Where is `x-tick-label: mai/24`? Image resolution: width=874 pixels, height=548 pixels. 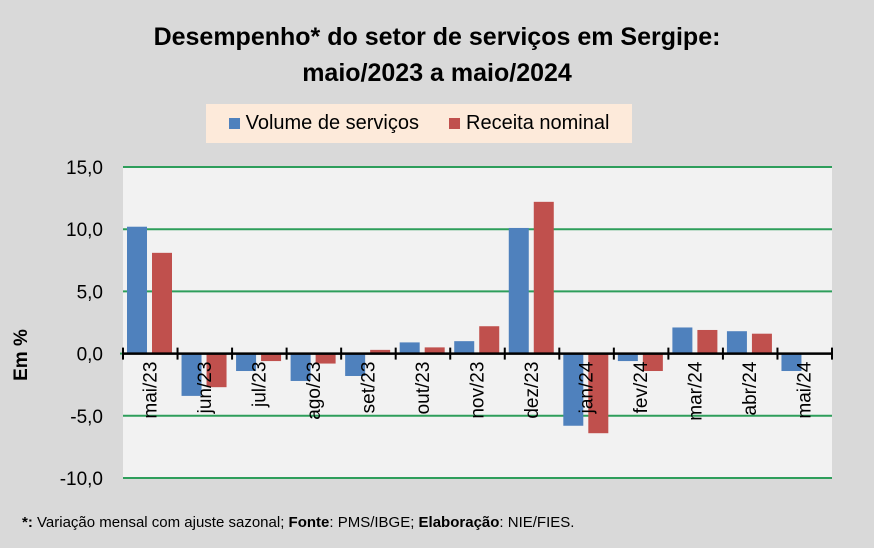 x-tick-label: mai/24 is located at coordinates (805, 389).